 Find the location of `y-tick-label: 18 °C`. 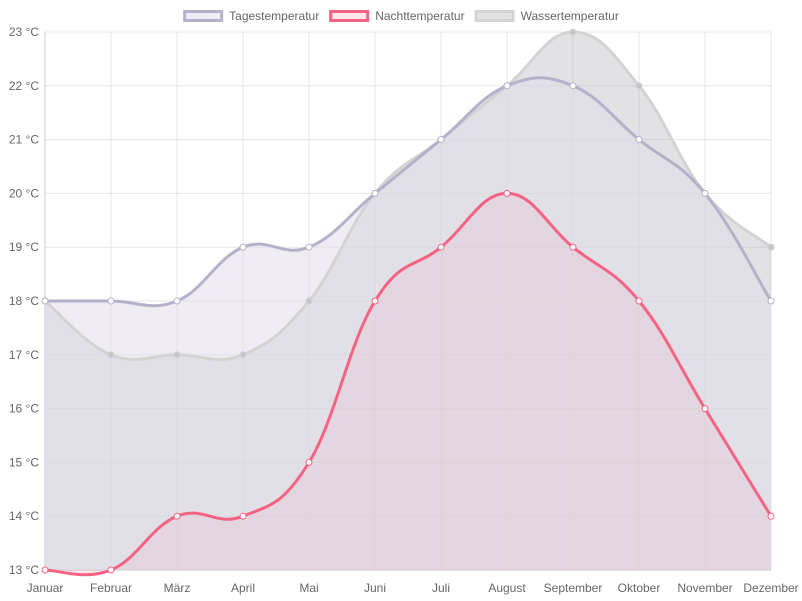

y-tick-label: 18 °C is located at coordinates (24, 301).